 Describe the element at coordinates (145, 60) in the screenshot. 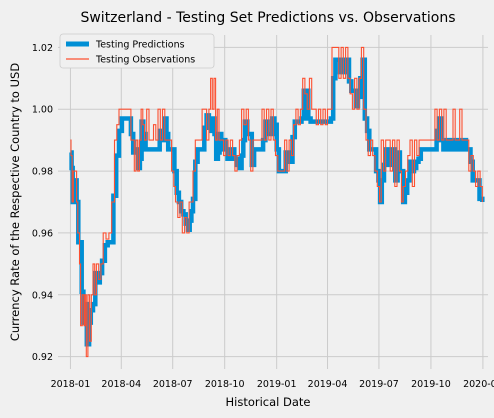

I see `legend-observations-label: Testing Observations` at that location.